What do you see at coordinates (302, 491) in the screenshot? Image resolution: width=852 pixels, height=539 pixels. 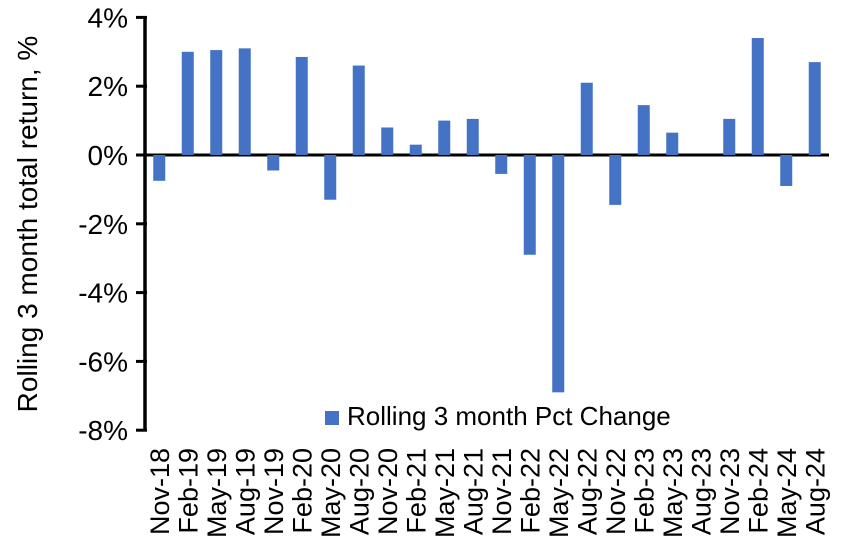 I see `x-tick-label-Feb-20: Feb-20` at bounding box center [302, 491].